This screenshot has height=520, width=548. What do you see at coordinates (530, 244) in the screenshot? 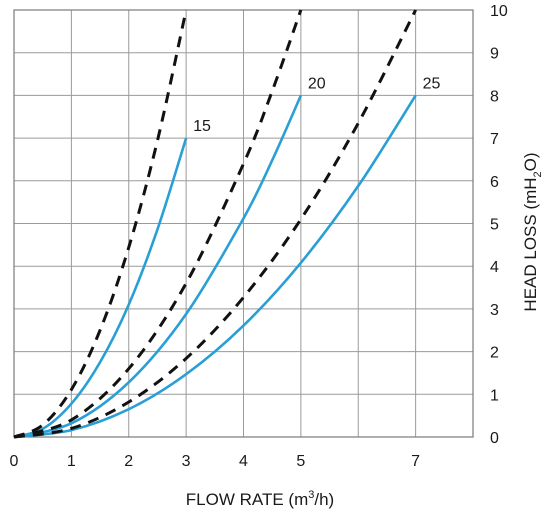
I see `y-axis-title-main: HEAD LOSS (mH` at bounding box center [530, 244].